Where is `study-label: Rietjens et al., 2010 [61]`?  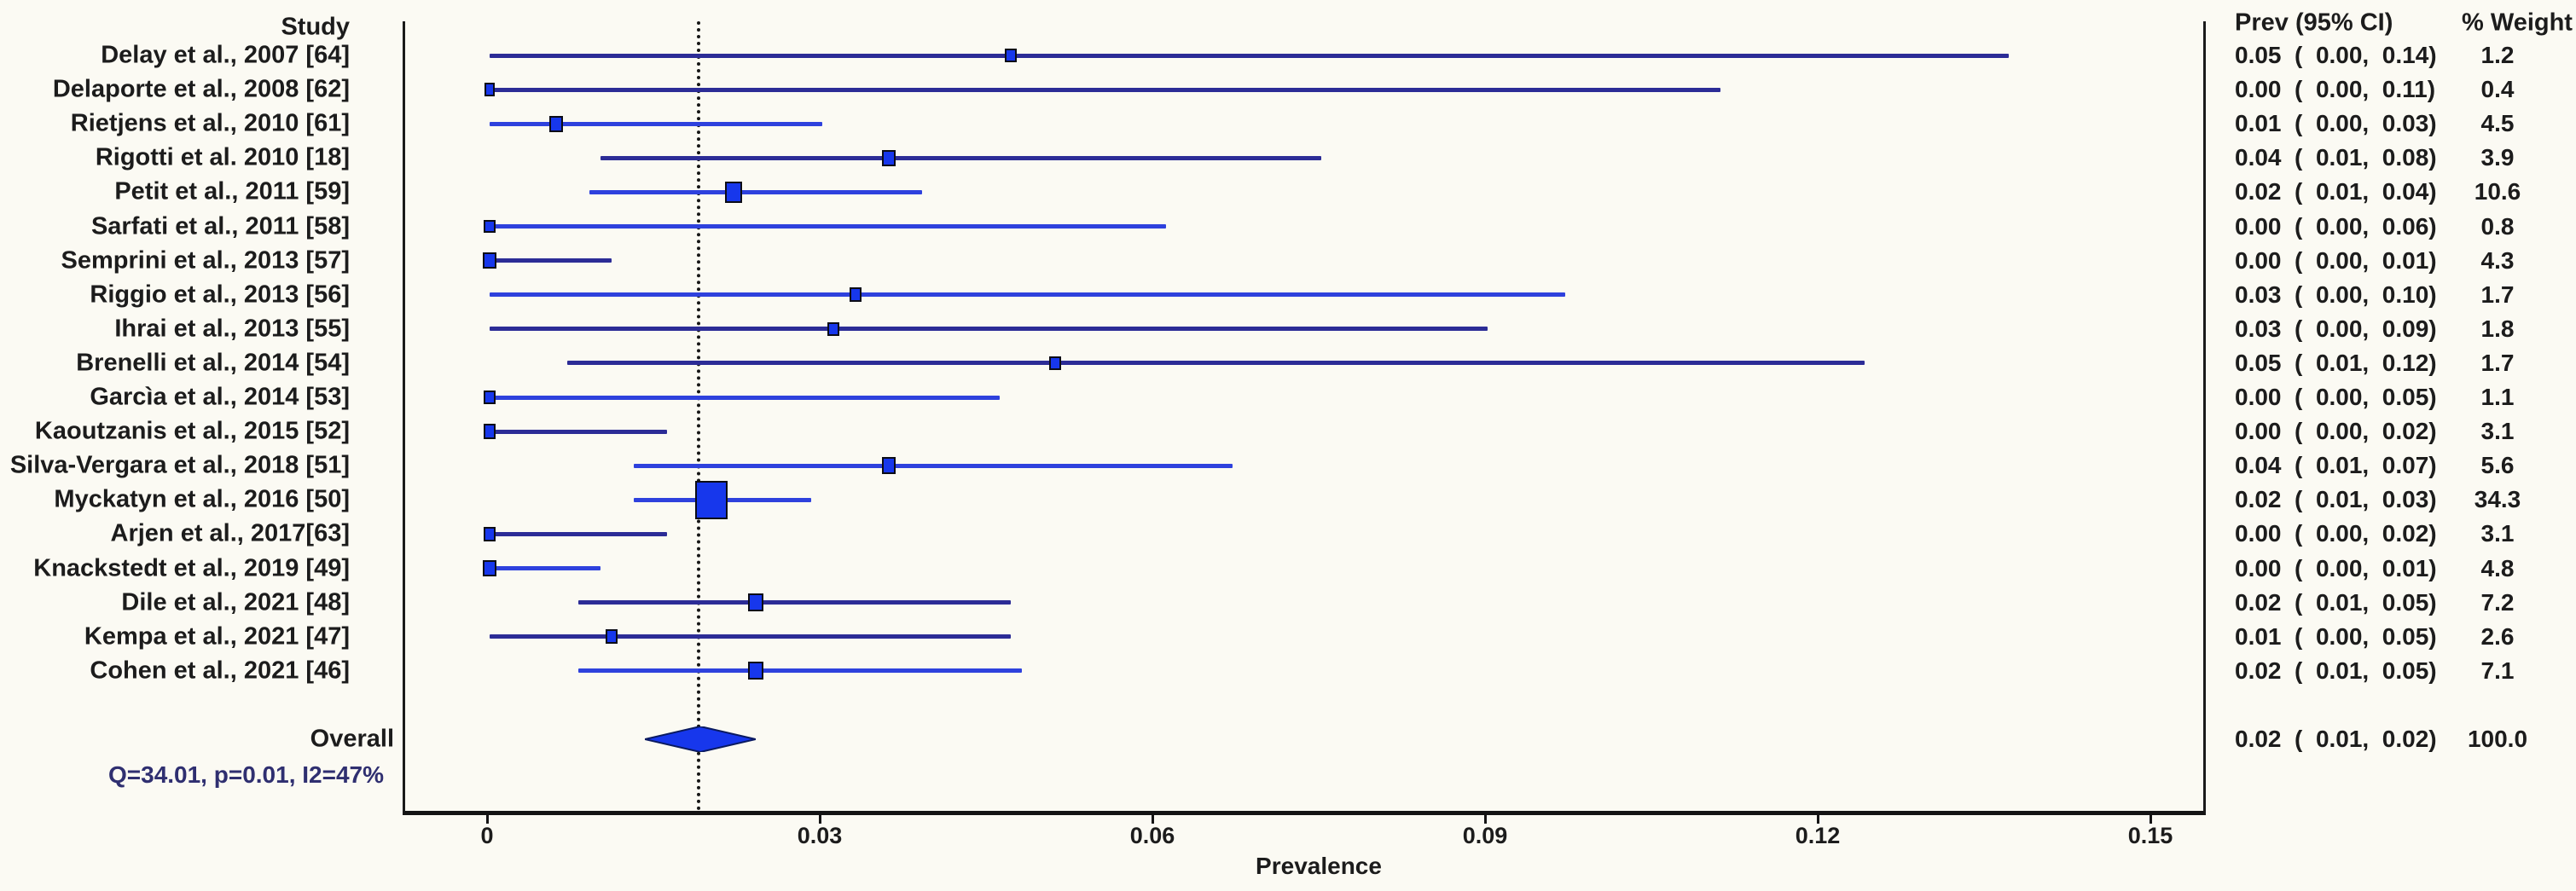 study-label: Rietjens et al., 2010 [61] is located at coordinates (210, 123).